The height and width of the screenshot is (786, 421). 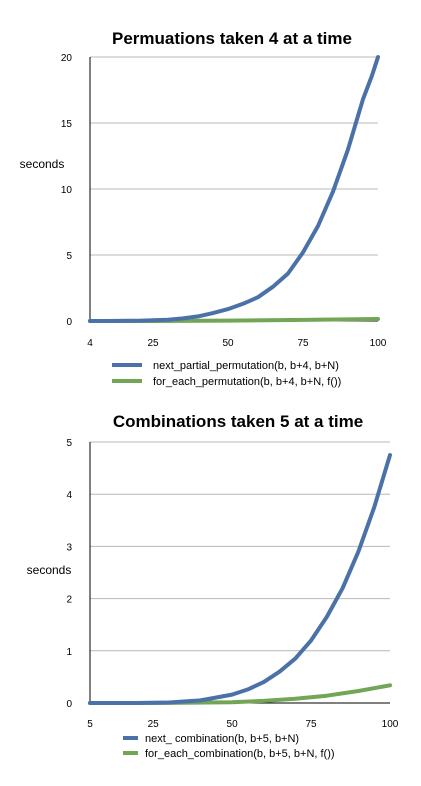 What do you see at coordinates (69, 443) in the screenshot?
I see `comb-y-tick-label-5: 5` at bounding box center [69, 443].